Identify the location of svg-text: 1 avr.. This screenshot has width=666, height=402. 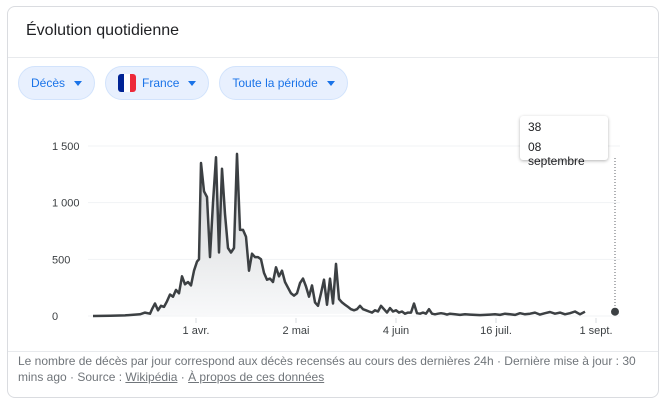
(196, 331).